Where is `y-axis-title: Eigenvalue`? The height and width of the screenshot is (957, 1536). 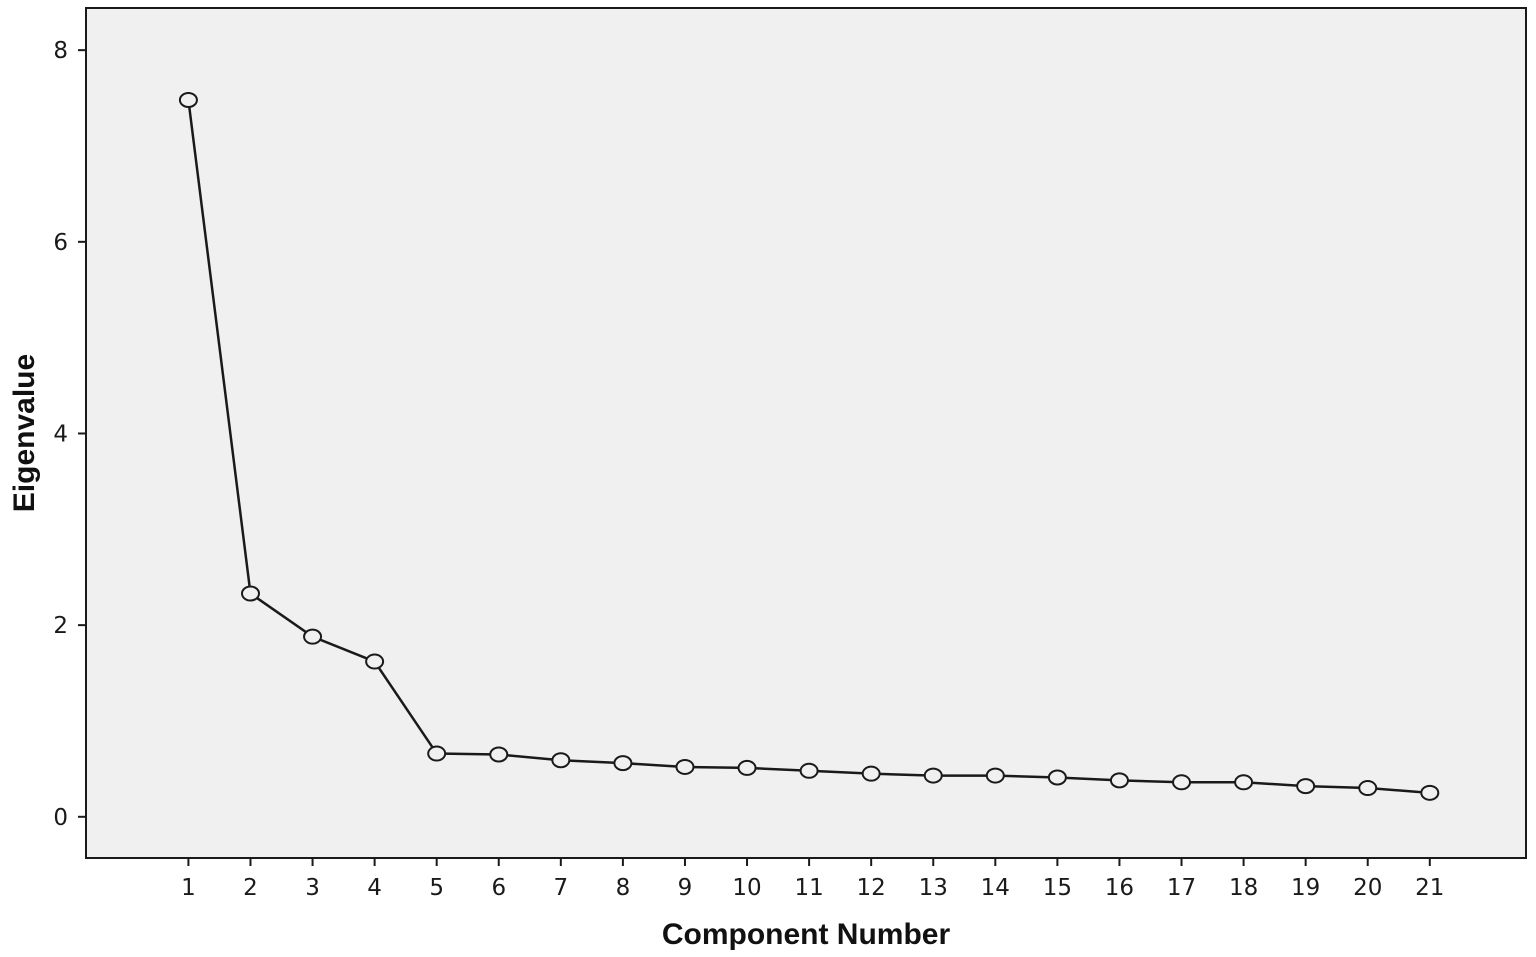 y-axis-title: Eigenvalue is located at coordinates (24, 433).